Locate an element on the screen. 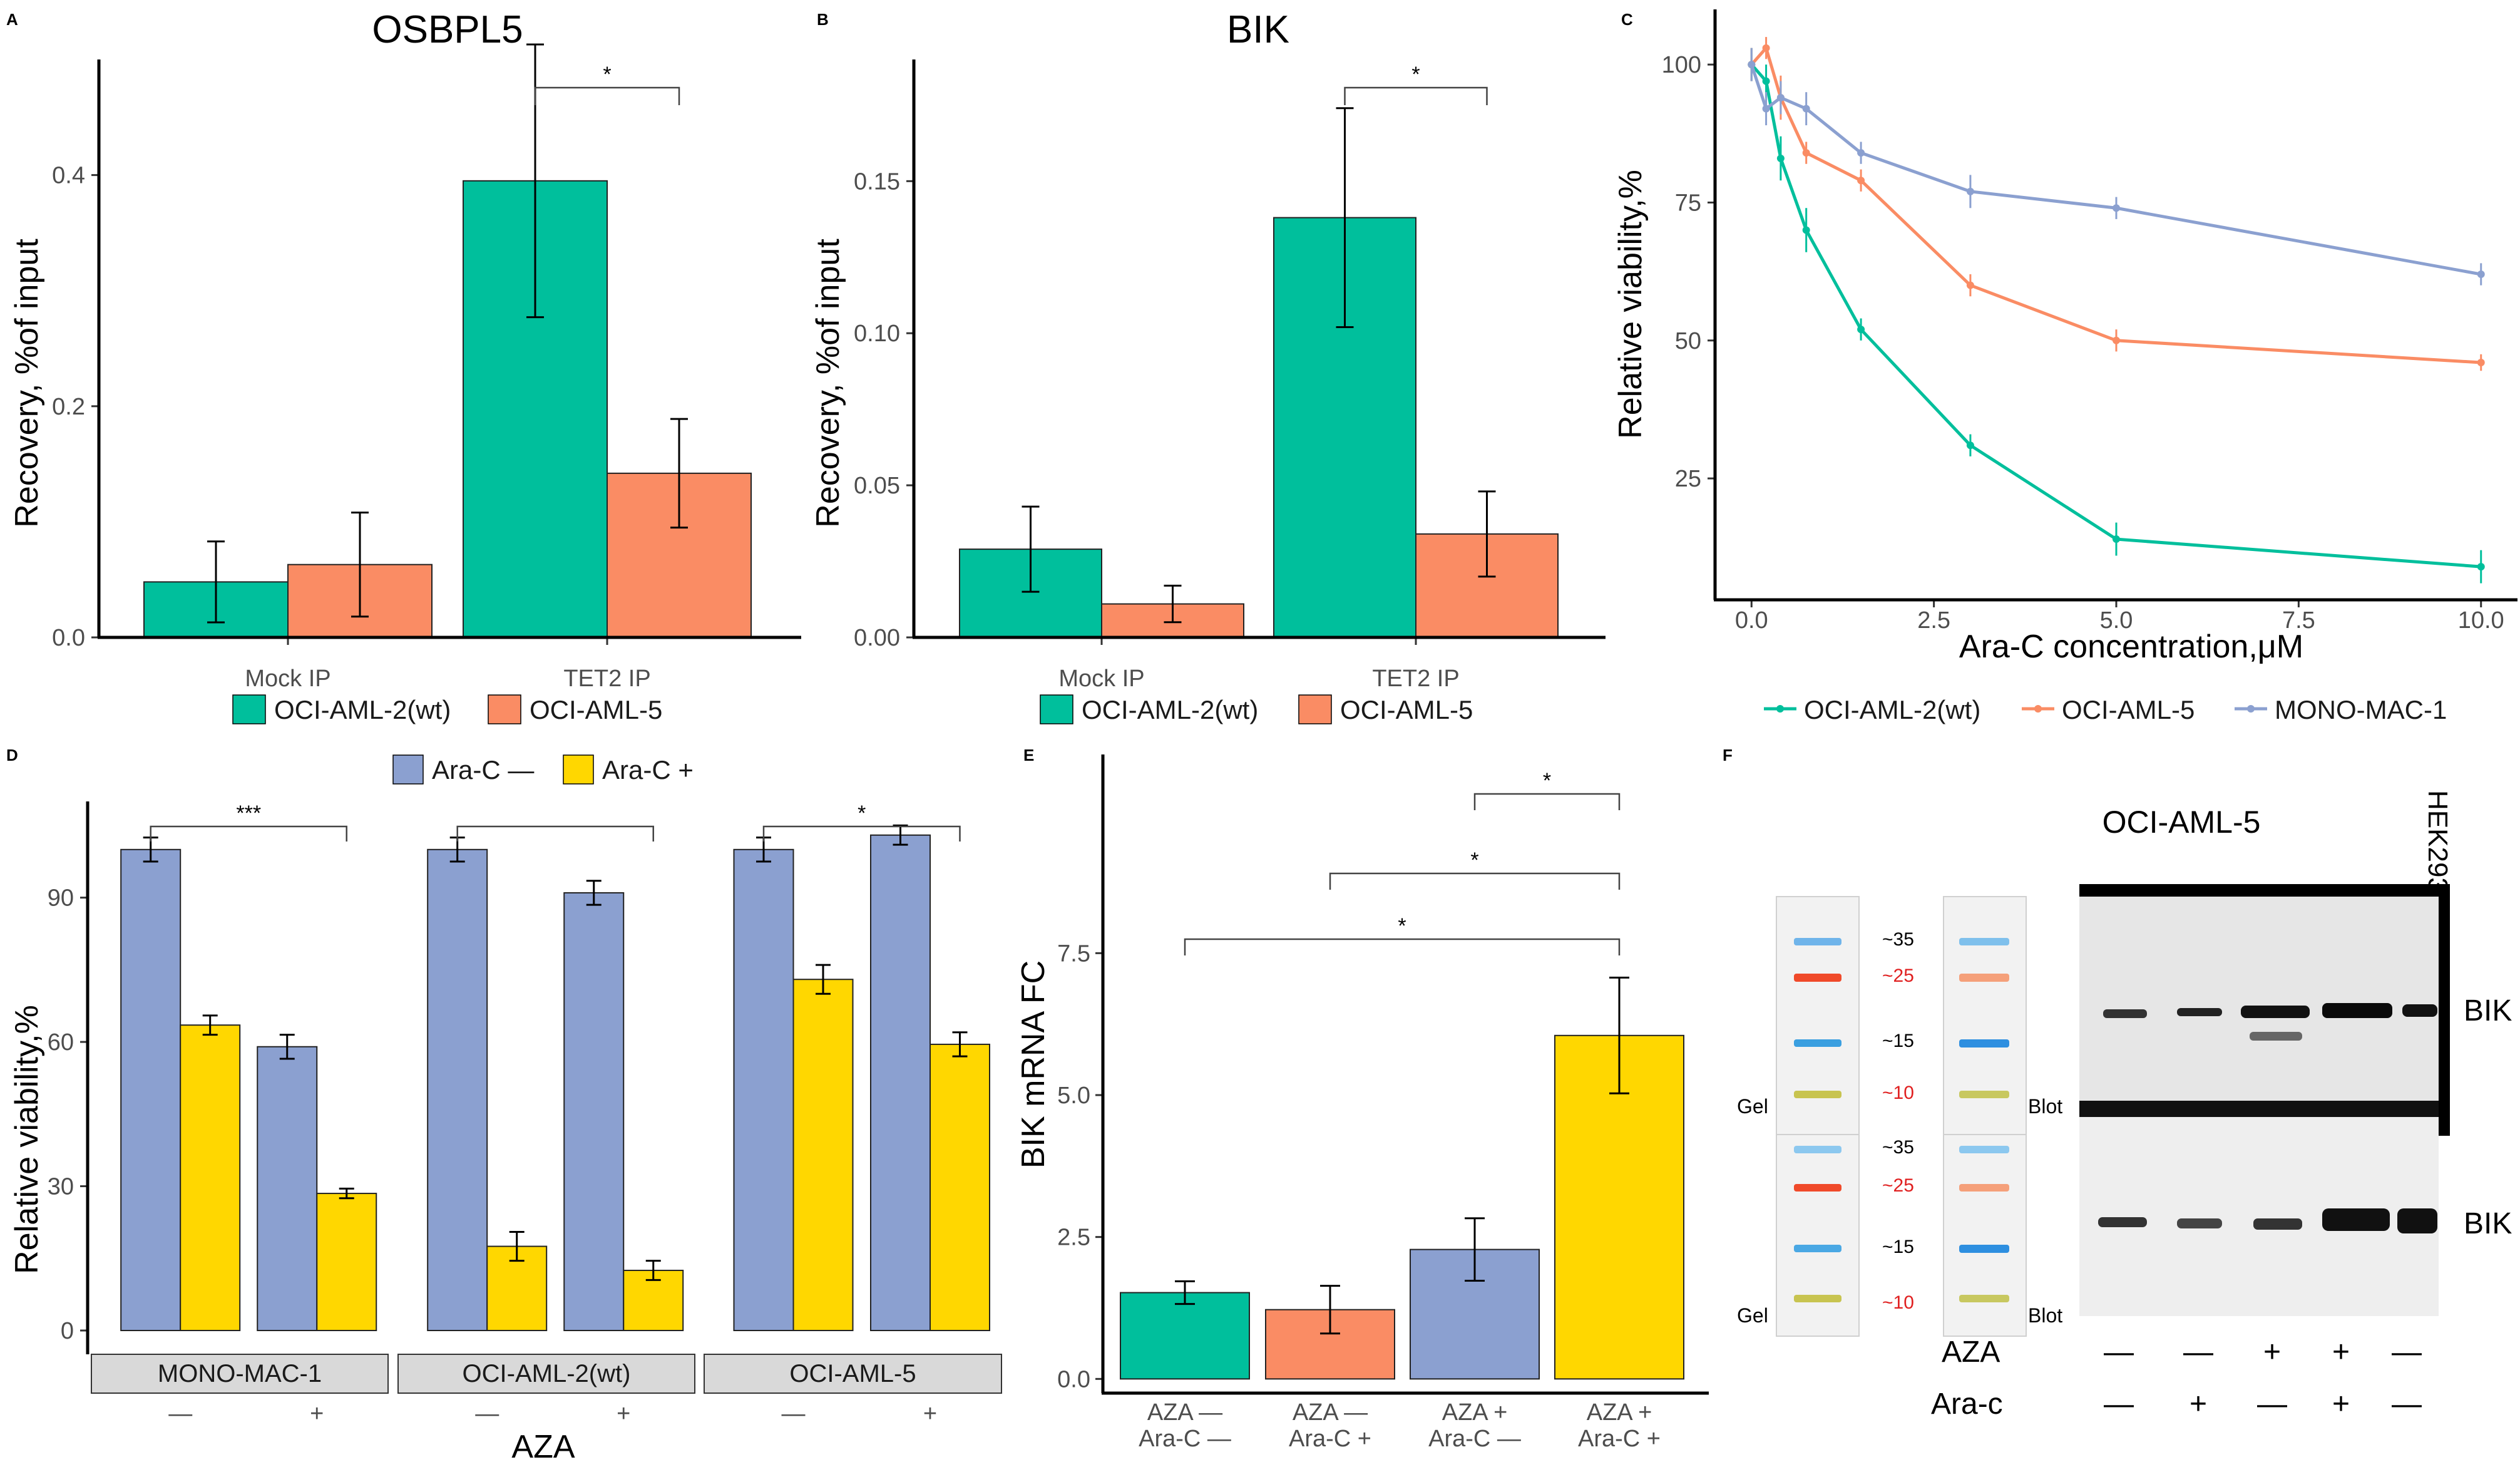  plot-area-b: 0.00 0.05 0.10 0.15 Mock IP TET2 IP * is located at coordinates (1206, 377).